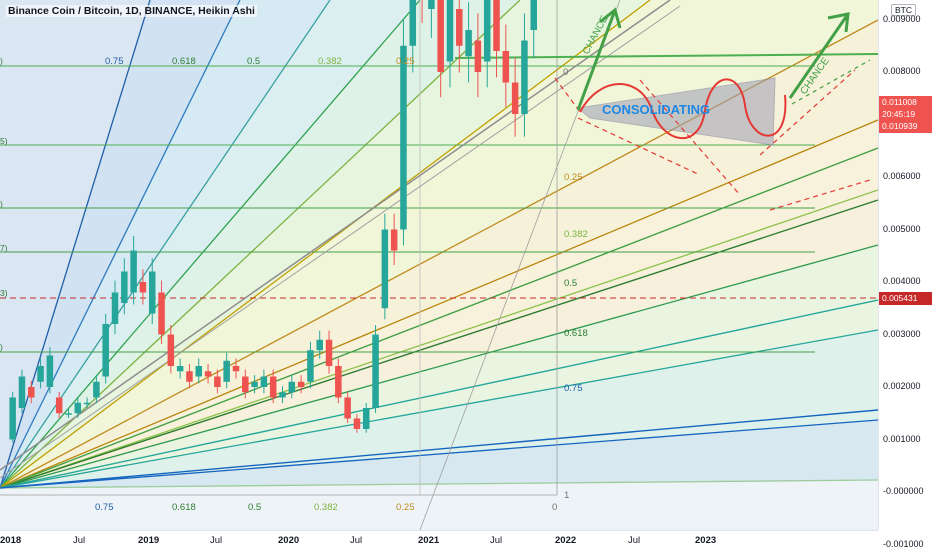 This screenshot has height=551, width=932. What do you see at coordinates (104, 507) in the screenshot?
I see `fib-bottom-label: 0.75` at bounding box center [104, 507].